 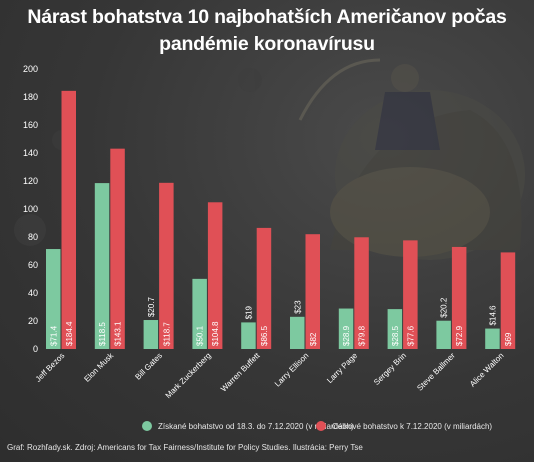 What do you see at coordinates (200, 335) in the screenshot?
I see `bar-label-gained: $50.1` at bounding box center [200, 335].